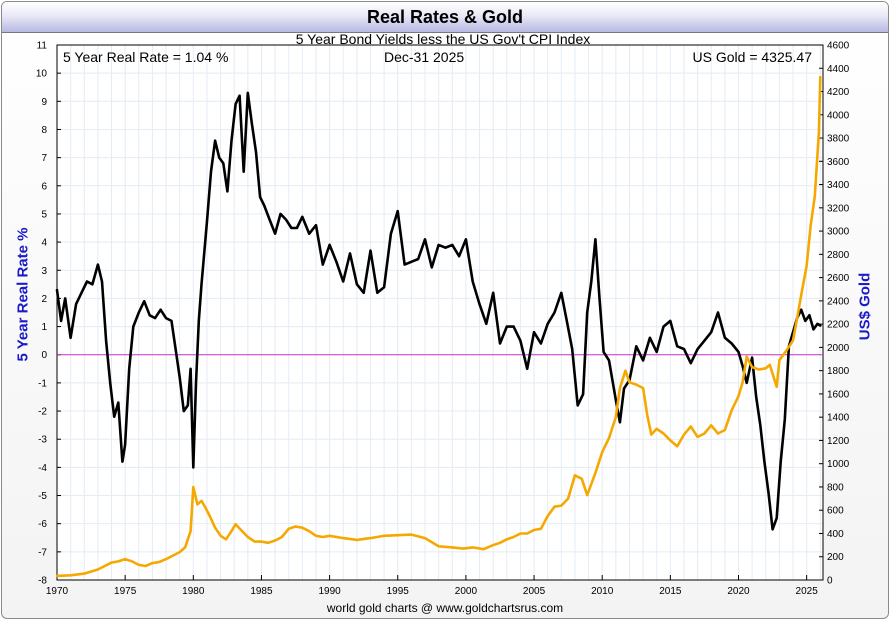  Describe the element at coordinates (838, 301) in the screenshot. I see `right-tick-label: 2400` at that location.